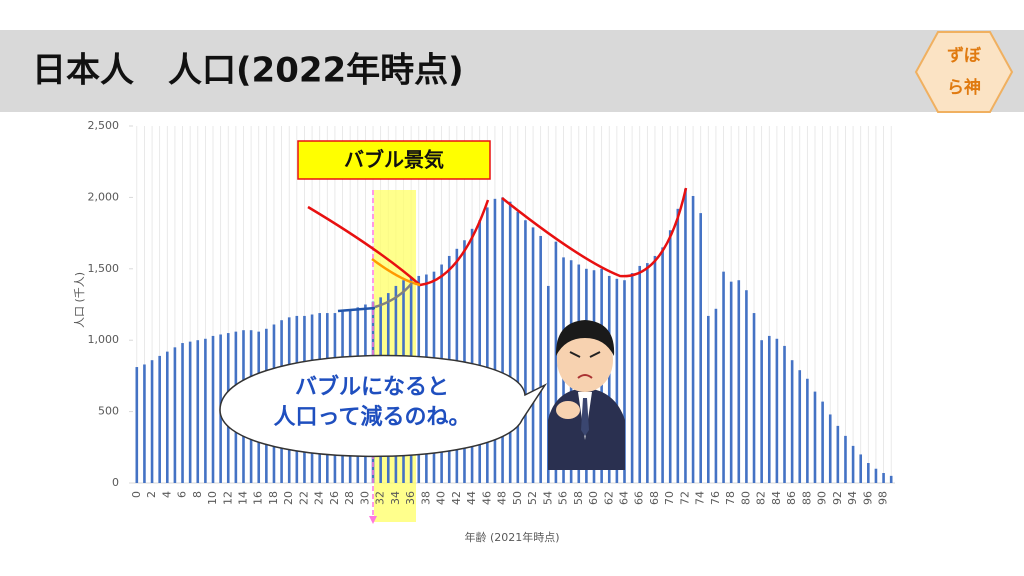 The width and height of the screenshot is (1024, 576). Describe the element at coordinates (964, 56) in the screenshot. I see `logo-text: ずぼ` at that location.